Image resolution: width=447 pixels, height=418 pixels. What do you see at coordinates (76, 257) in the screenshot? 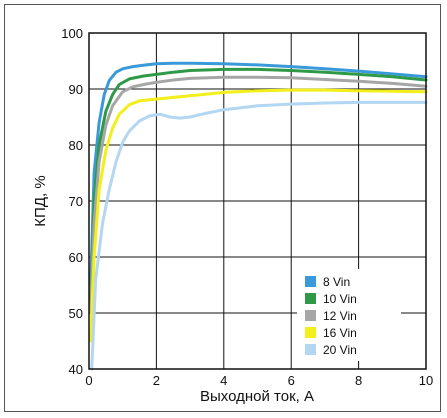
I see `y-tick-label: 60` at bounding box center [76, 257].